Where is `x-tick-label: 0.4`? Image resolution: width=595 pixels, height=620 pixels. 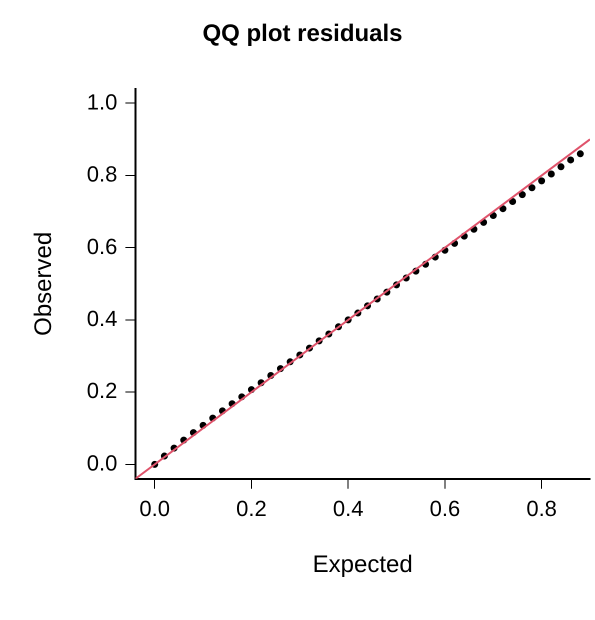
x-tick-label: 0.4 is located at coordinates (348, 509).